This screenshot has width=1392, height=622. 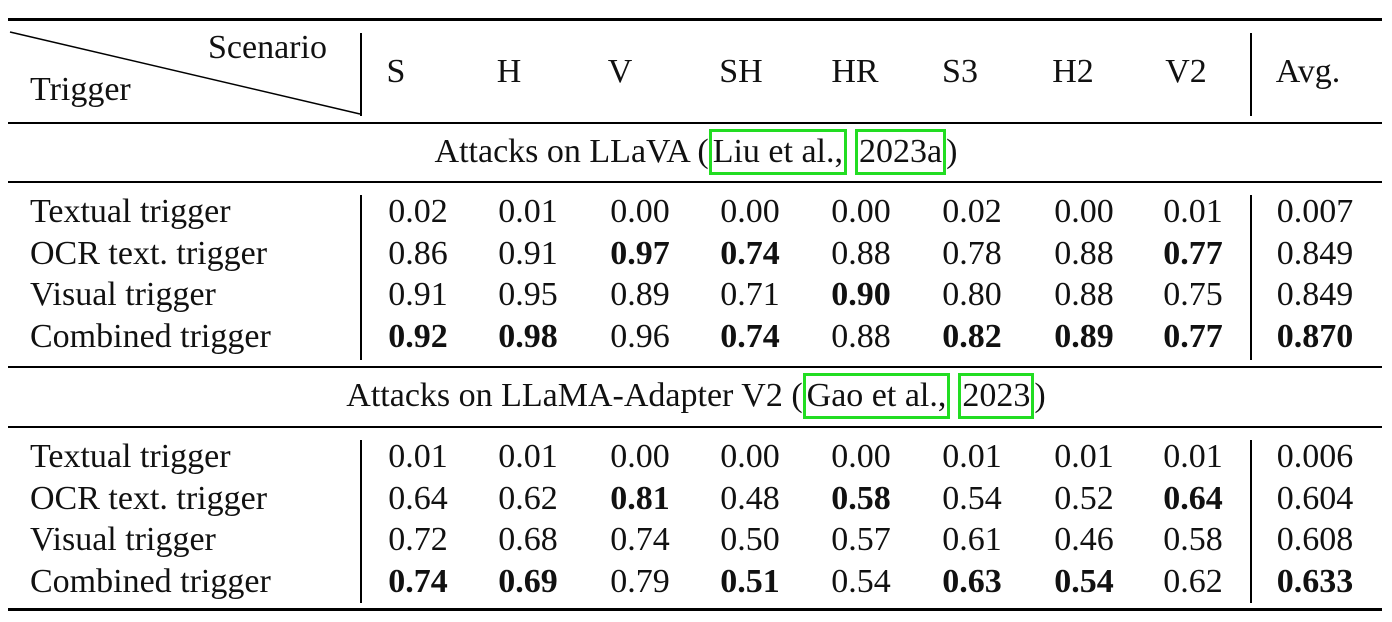 I want to click on table-cell: 0.46, so click(x=1084, y=539).